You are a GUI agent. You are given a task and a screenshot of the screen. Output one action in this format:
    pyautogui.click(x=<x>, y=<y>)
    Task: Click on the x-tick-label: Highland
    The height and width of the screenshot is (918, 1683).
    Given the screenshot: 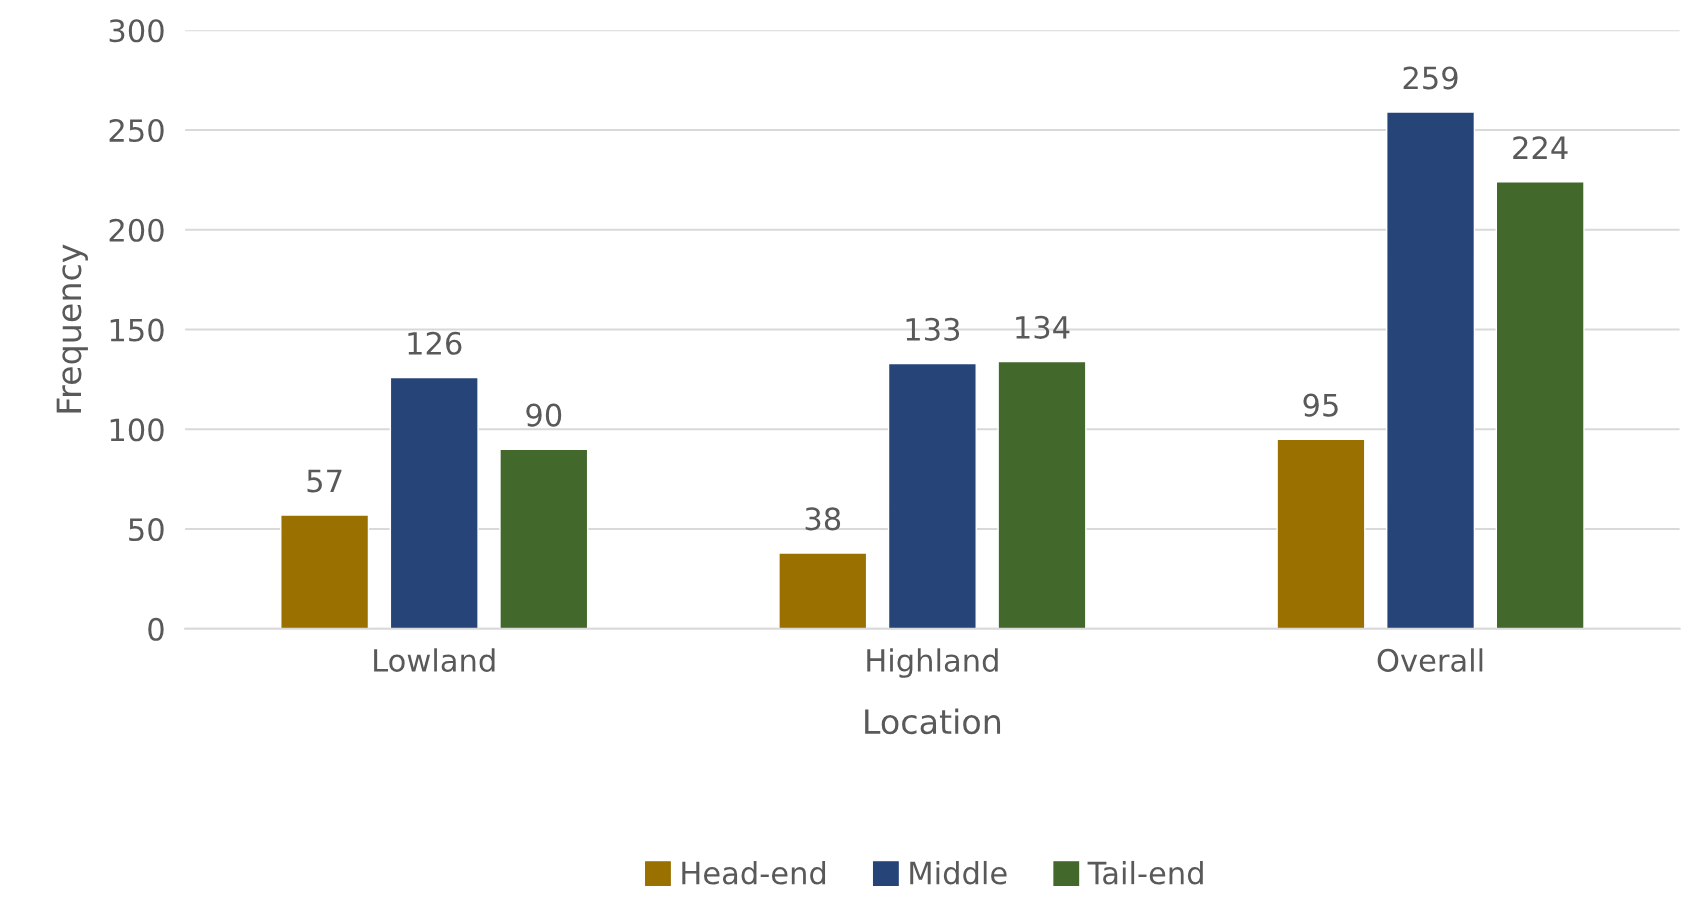 What is the action you would take?
    pyautogui.click(x=932, y=663)
    